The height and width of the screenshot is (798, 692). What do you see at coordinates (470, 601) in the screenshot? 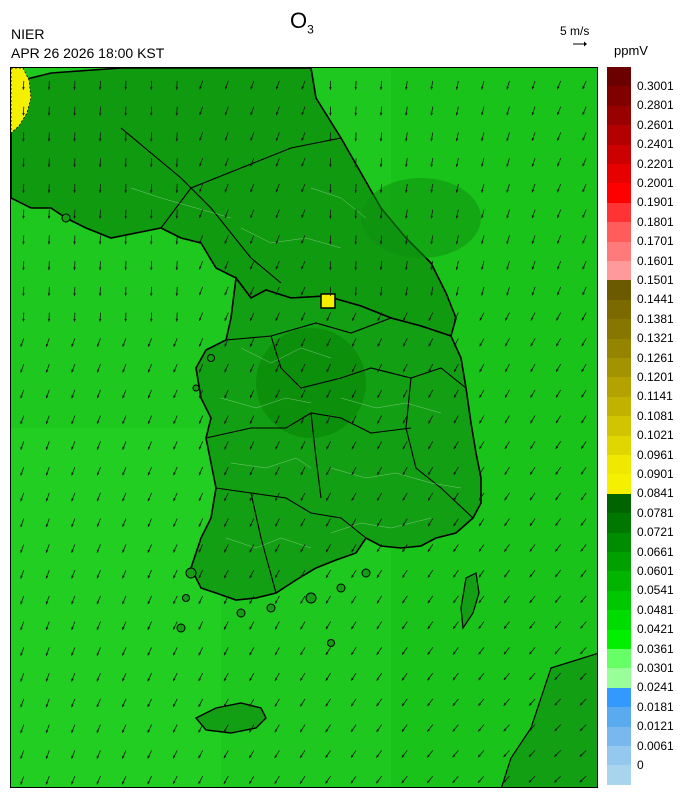
I see `tsushima-island` at bounding box center [470, 601].